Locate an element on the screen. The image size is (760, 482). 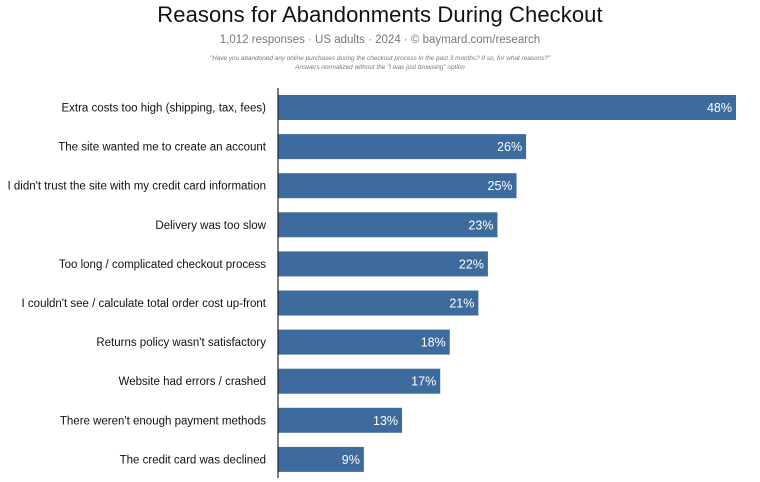
category-label-7: Returns policy wasn't satisfactory is located at coordinates (181, 343).